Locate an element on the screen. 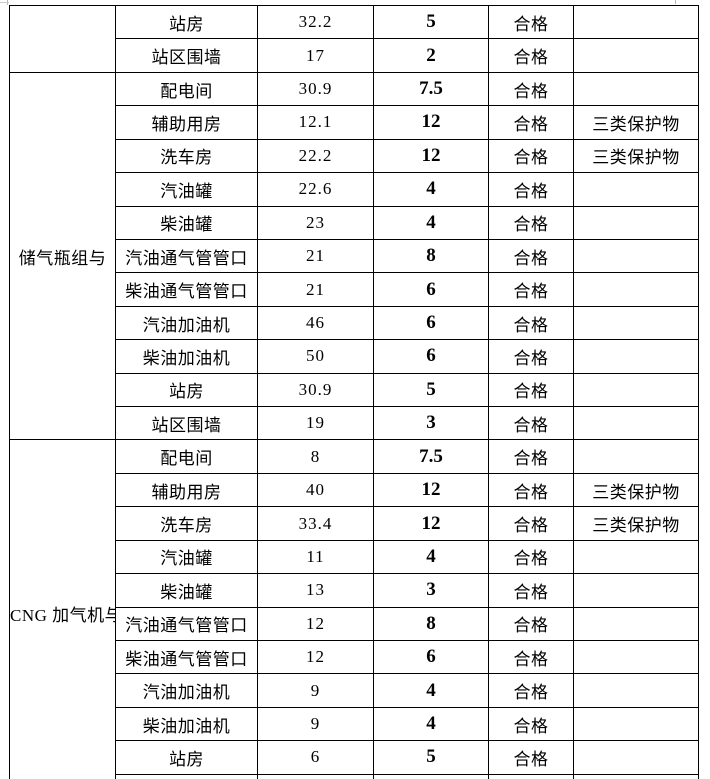 The width and height of the screenshot is (710, 779). measured-value-cell: 12 is located at coordinates (315, 657).